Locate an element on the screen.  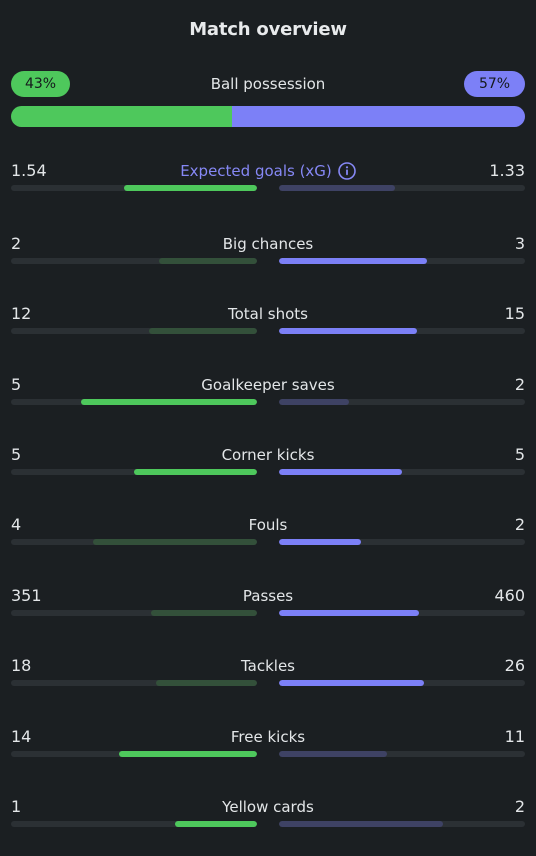
possession-header: Ball possession 43% 57% is located at coordinates (268, 84).